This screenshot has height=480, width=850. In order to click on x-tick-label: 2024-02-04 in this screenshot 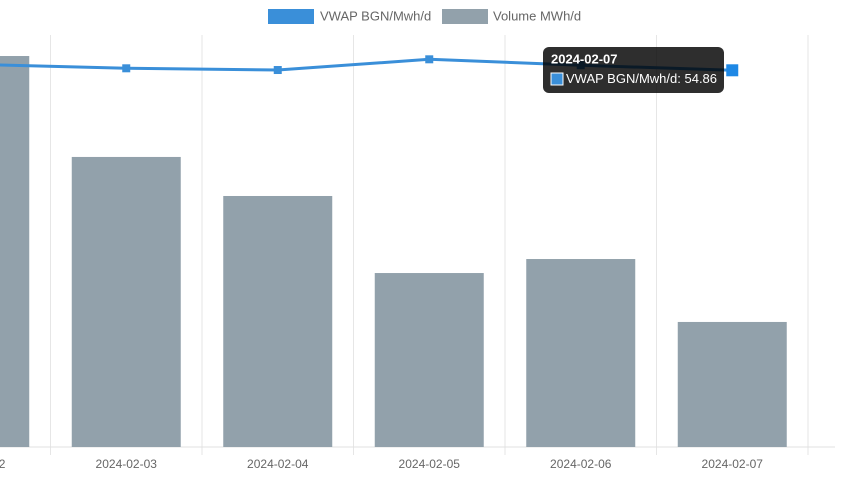, I will do `click(278, 464)`.